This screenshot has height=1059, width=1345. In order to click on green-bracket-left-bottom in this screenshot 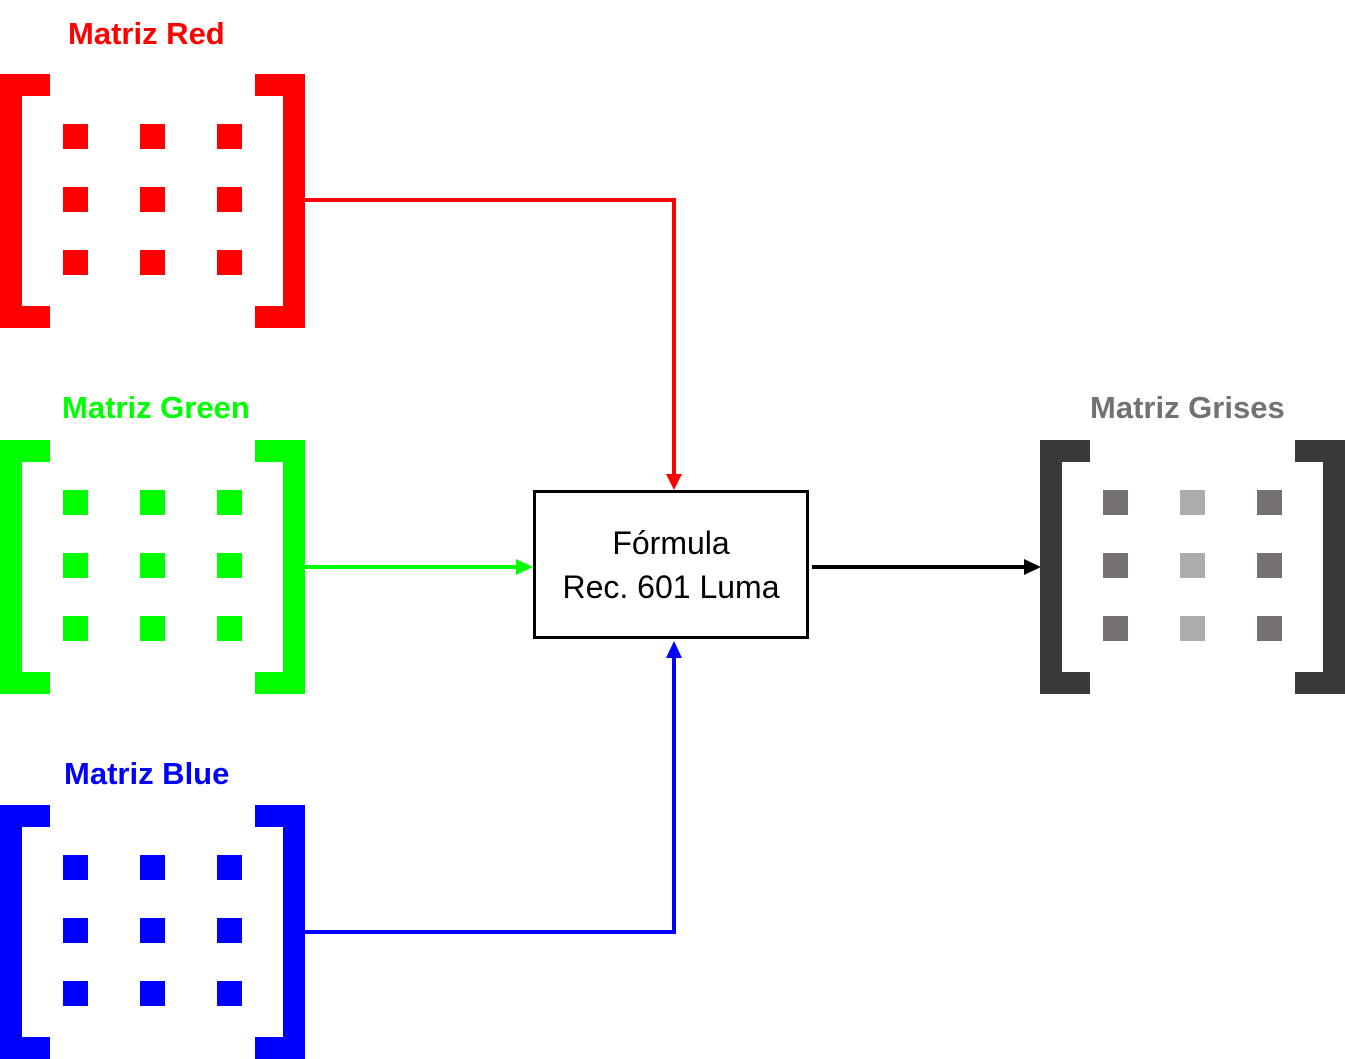, I will do `click(25, 683)`.